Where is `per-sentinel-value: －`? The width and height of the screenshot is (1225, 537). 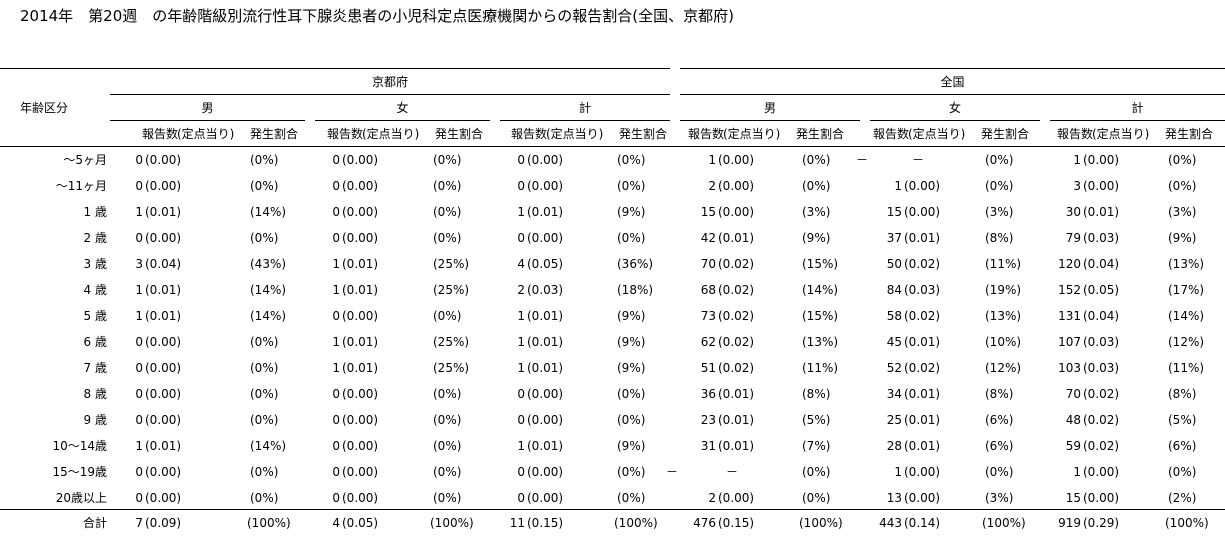 per-sentinel-value: － is located at coordinates (918, 160).